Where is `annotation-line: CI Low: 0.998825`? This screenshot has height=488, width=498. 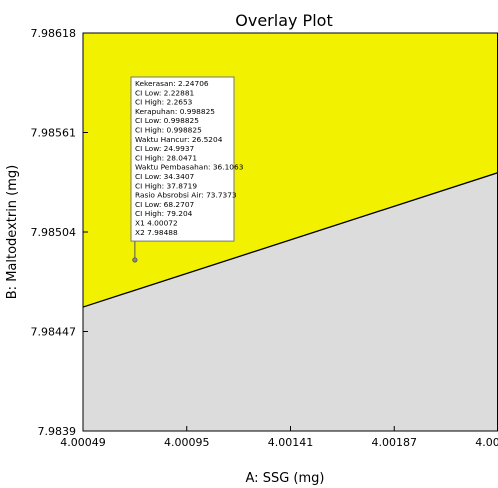
annotation-line: CI Low: 0.998825 is located at coordinates (167, 120).